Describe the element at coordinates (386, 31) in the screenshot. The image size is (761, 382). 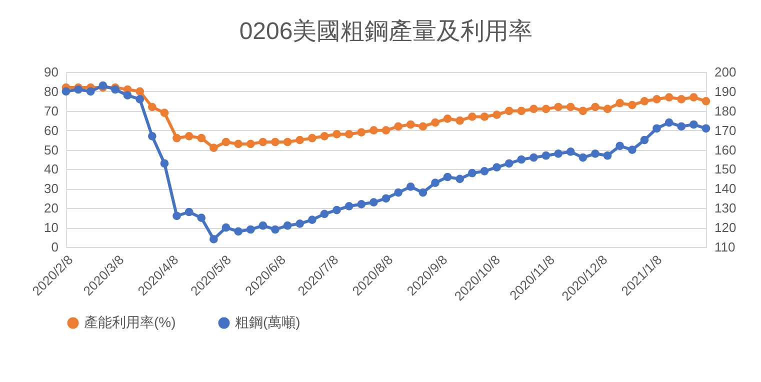
I see `chart-title: 0206美國粗鋼產量及利用率` at that location.